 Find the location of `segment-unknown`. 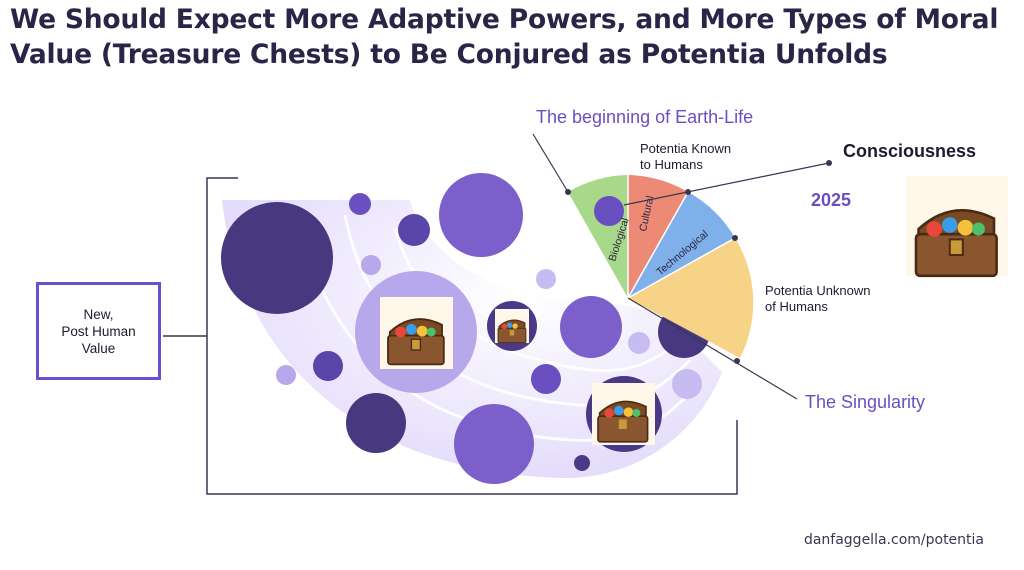

segment-unknown is located at coordinates (691, 298).